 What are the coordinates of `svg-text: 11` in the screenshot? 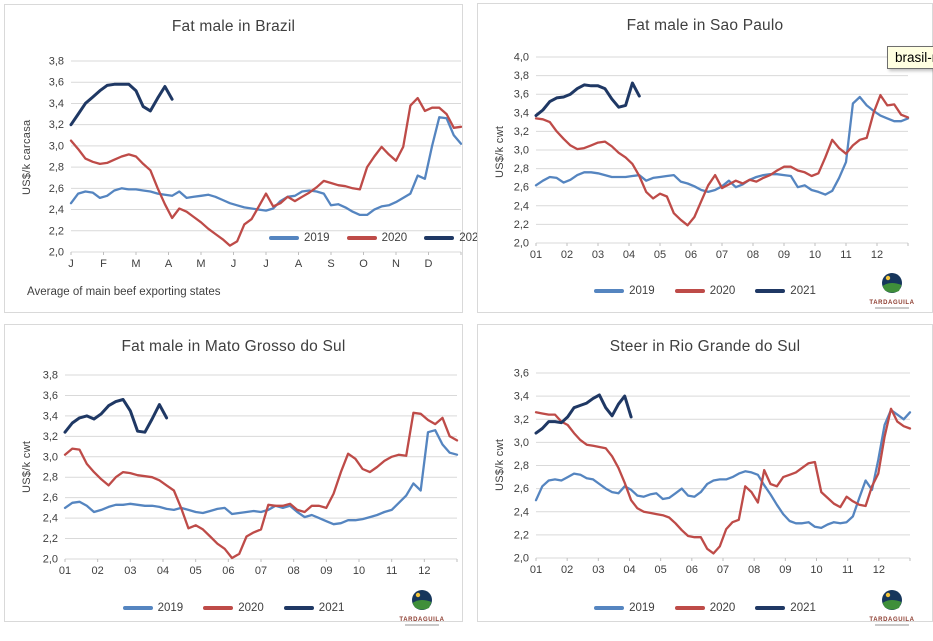 It's located at (845, 255).